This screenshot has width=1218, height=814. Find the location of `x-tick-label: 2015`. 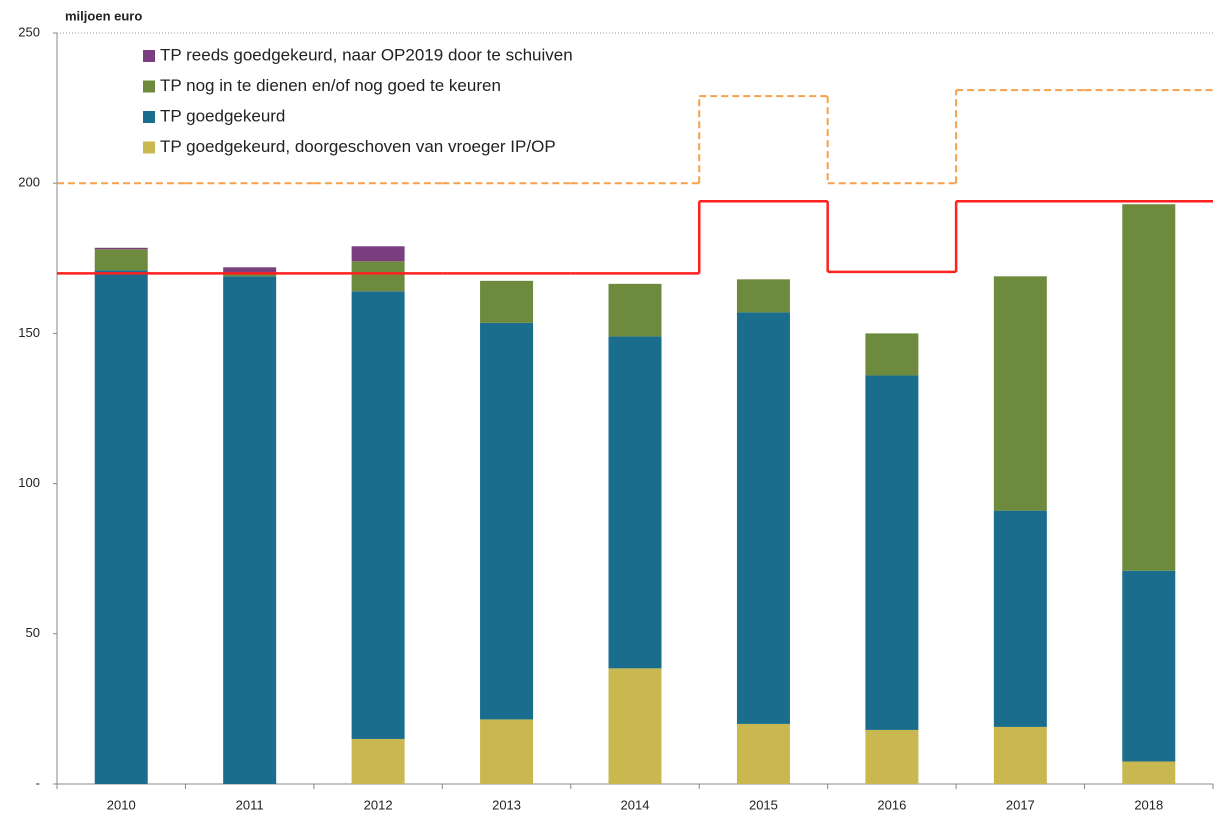

x-tick-label: 2015 is located at coordinates (763, 804).